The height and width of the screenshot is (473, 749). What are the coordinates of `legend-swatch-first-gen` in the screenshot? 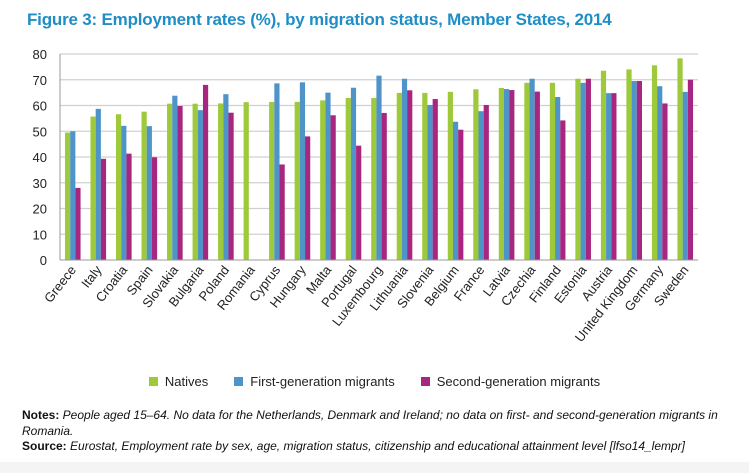 It's located at (239, 381).